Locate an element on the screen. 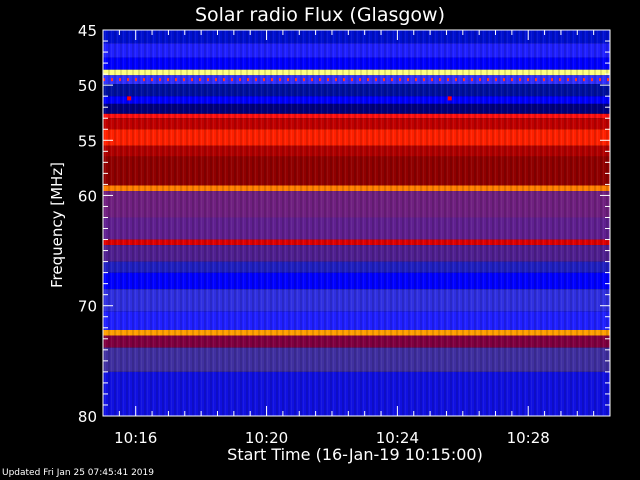 This screenshot has height=480, width=640. x-tick-label: 10:16 is located at coordinates (135, 438).